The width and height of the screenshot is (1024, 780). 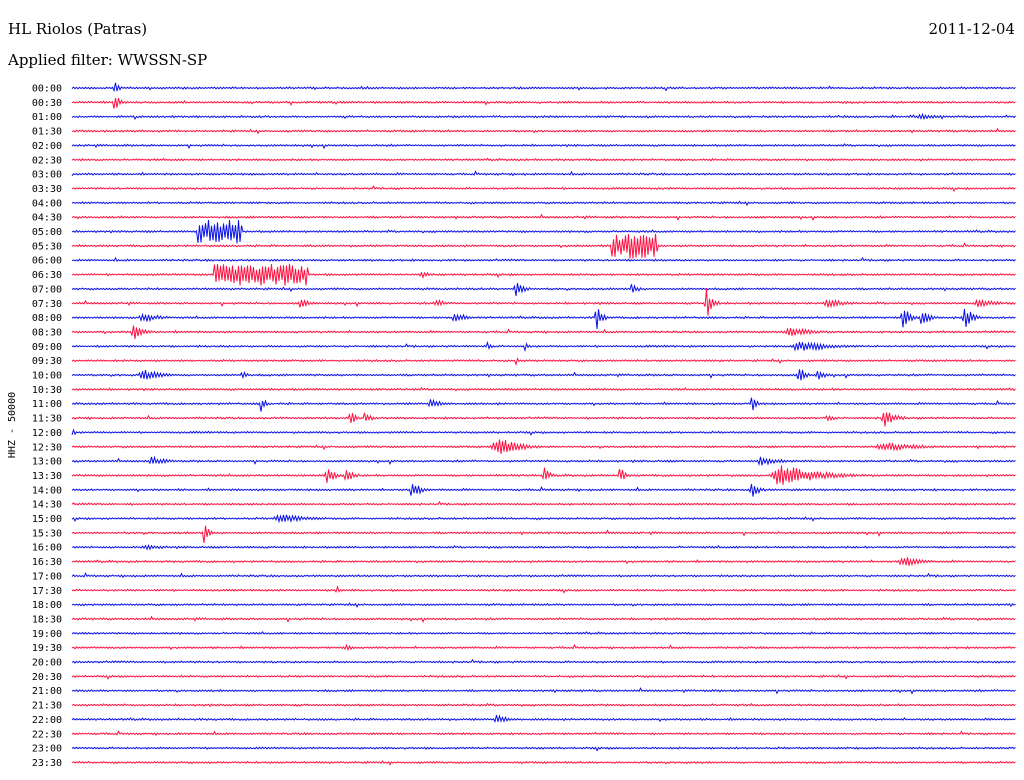 I want to click on hour-label: 02:30, so click(x=47, y=160).